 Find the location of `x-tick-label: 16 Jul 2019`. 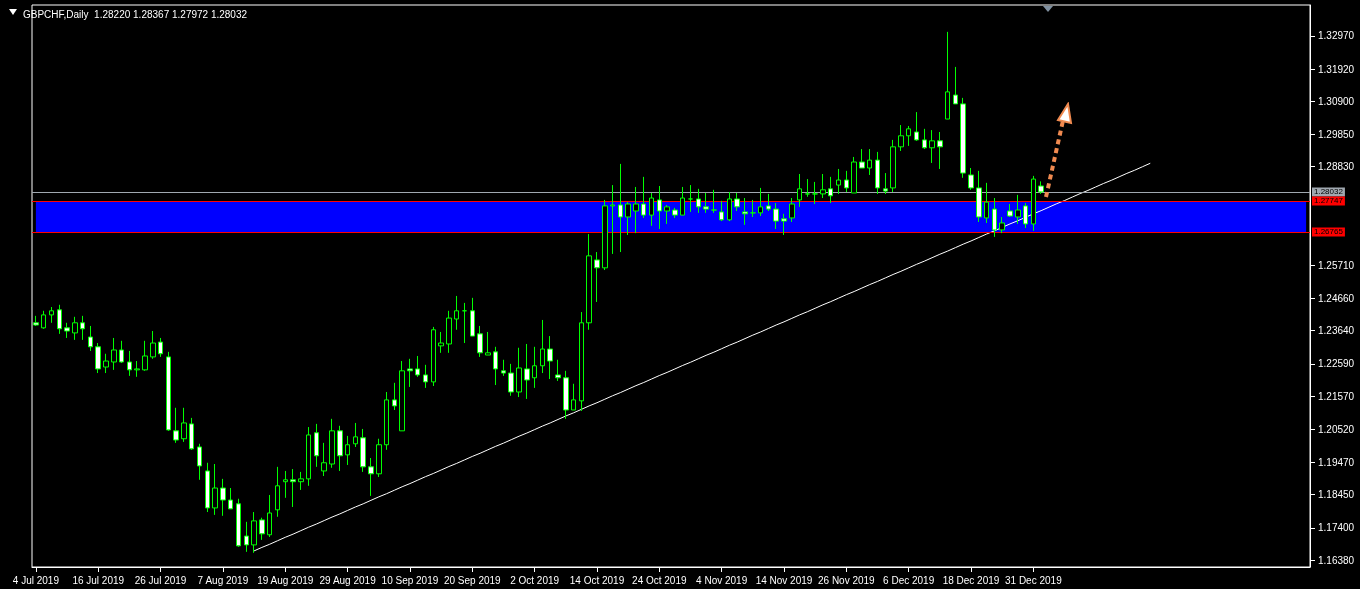

x-tick-label: 16 Jul 2019 is located at coordinates (98, 580).